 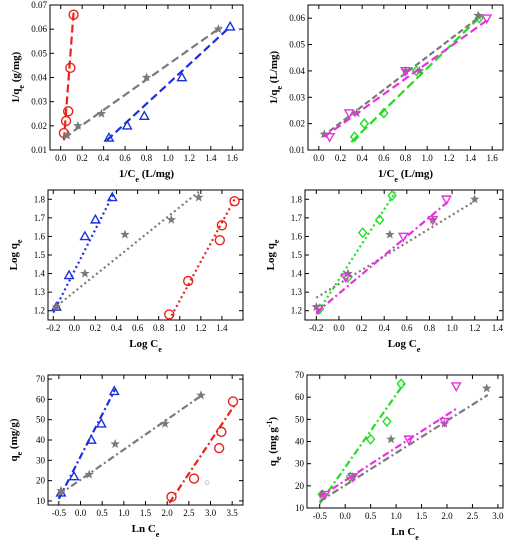 What do you see at coordinates (448, 158) in the screenshot?
I see `x-tick-label: 1.2` at bounding box center [448, 158].